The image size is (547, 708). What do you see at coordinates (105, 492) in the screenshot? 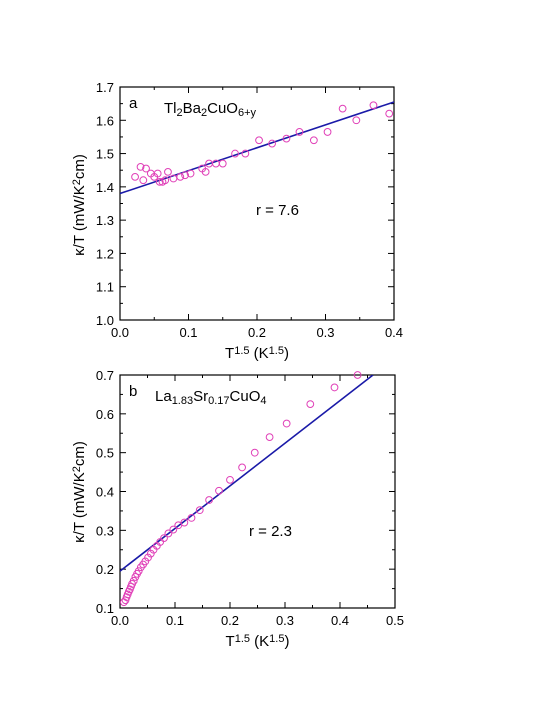
I see `y-tick-label: 0.4` at bounding box center [105, 492].